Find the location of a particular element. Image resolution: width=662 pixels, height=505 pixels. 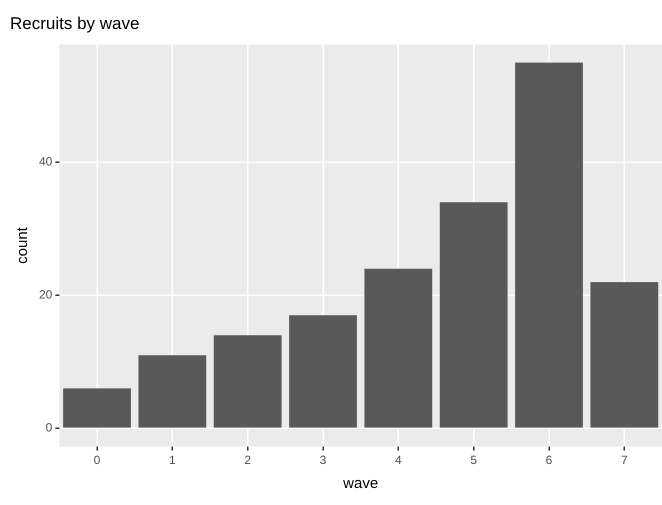

chart-title: Recruits by wave is located at coordinates (75, 23).